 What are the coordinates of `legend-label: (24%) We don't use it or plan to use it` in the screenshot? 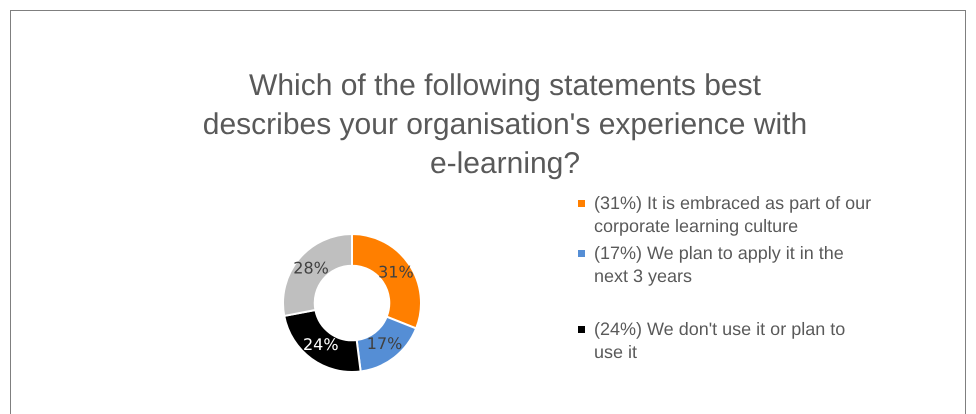 It's located at (720, 340).